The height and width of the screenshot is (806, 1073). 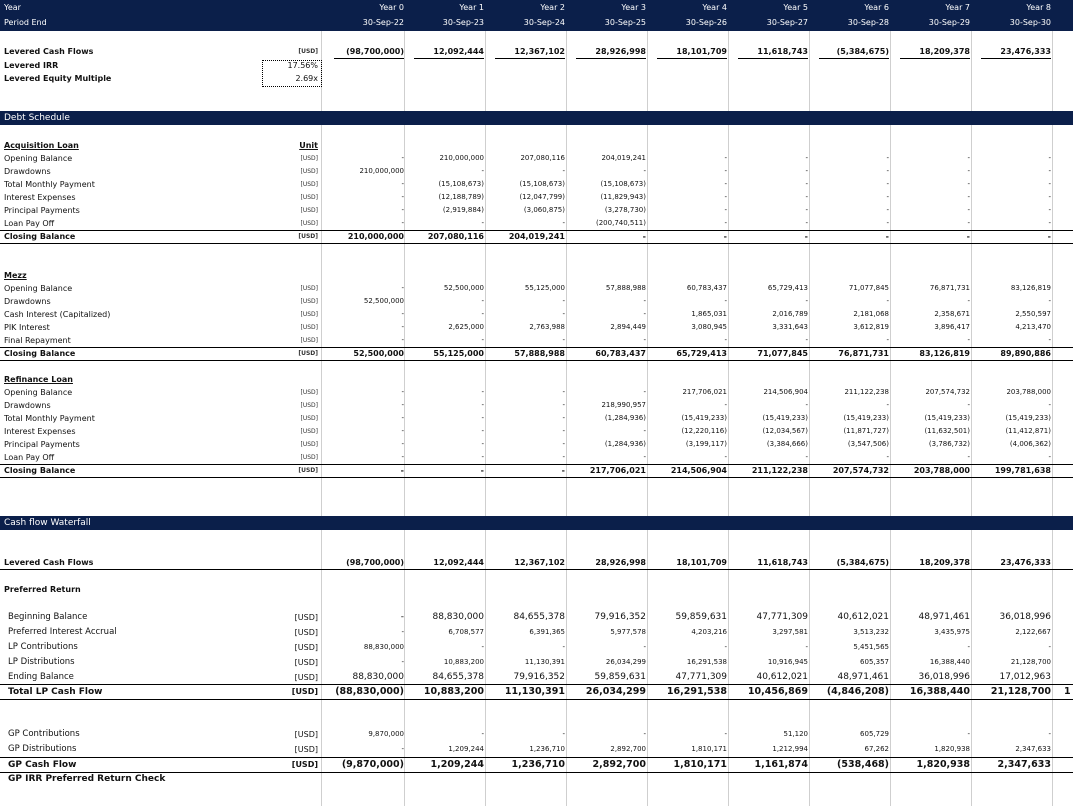 I want to click on lp-row-label-1: Preferred Interest Accrual, so click(x=62, y=632).